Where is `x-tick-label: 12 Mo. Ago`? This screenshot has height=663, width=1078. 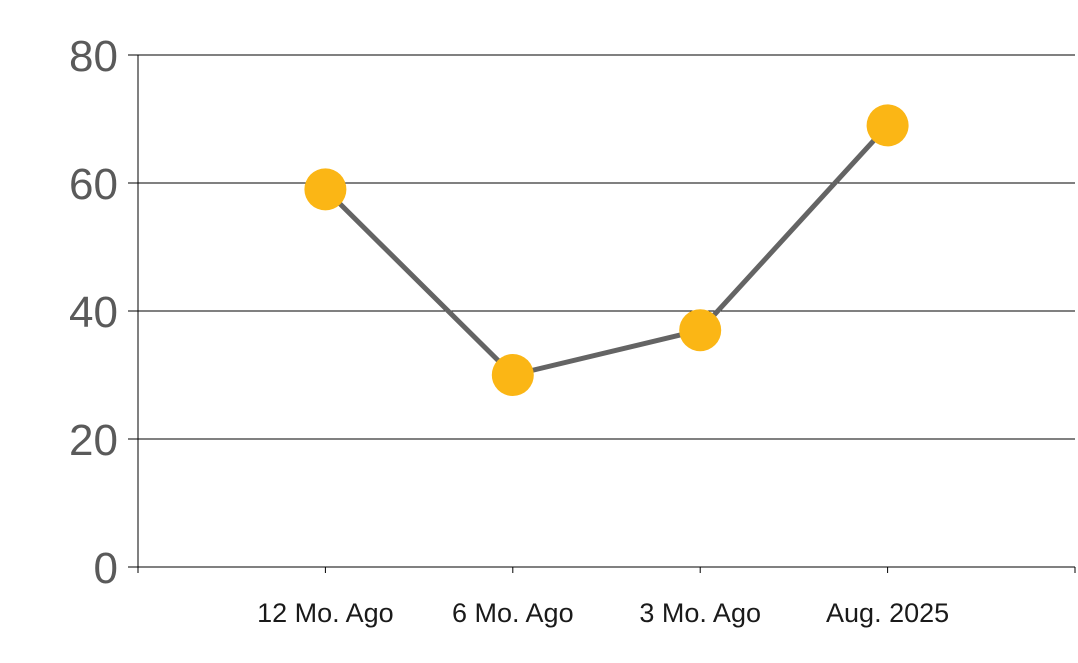
x-tick-label: 12 Mo. Ago is located at coordinates (325, 613).